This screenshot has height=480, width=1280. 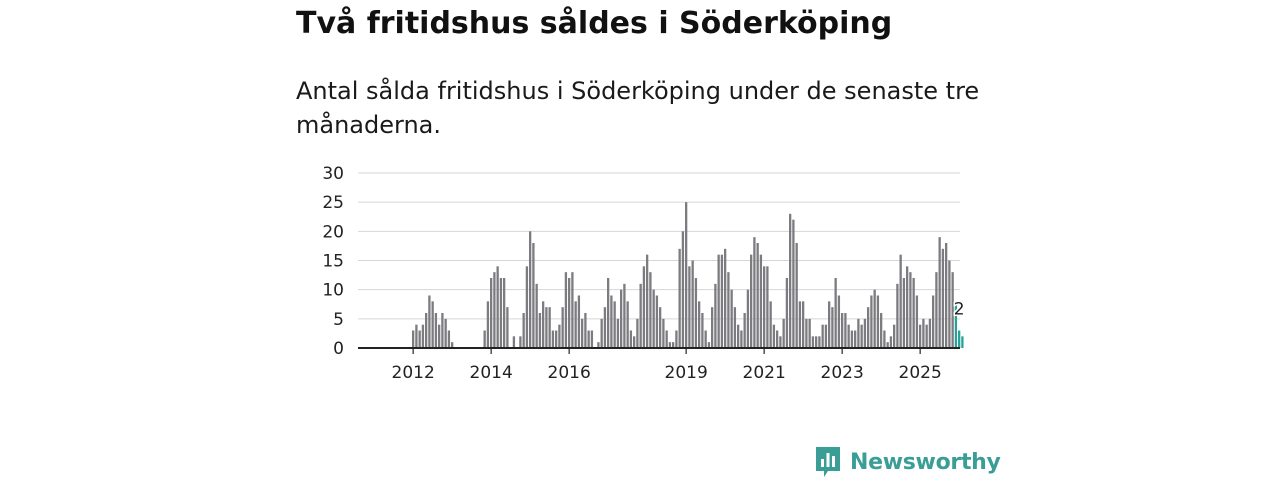 What do you see at coordinates (333, 174) in the screenshot?
I see `y-tick-label: 30` at bounding box center [333, 174].